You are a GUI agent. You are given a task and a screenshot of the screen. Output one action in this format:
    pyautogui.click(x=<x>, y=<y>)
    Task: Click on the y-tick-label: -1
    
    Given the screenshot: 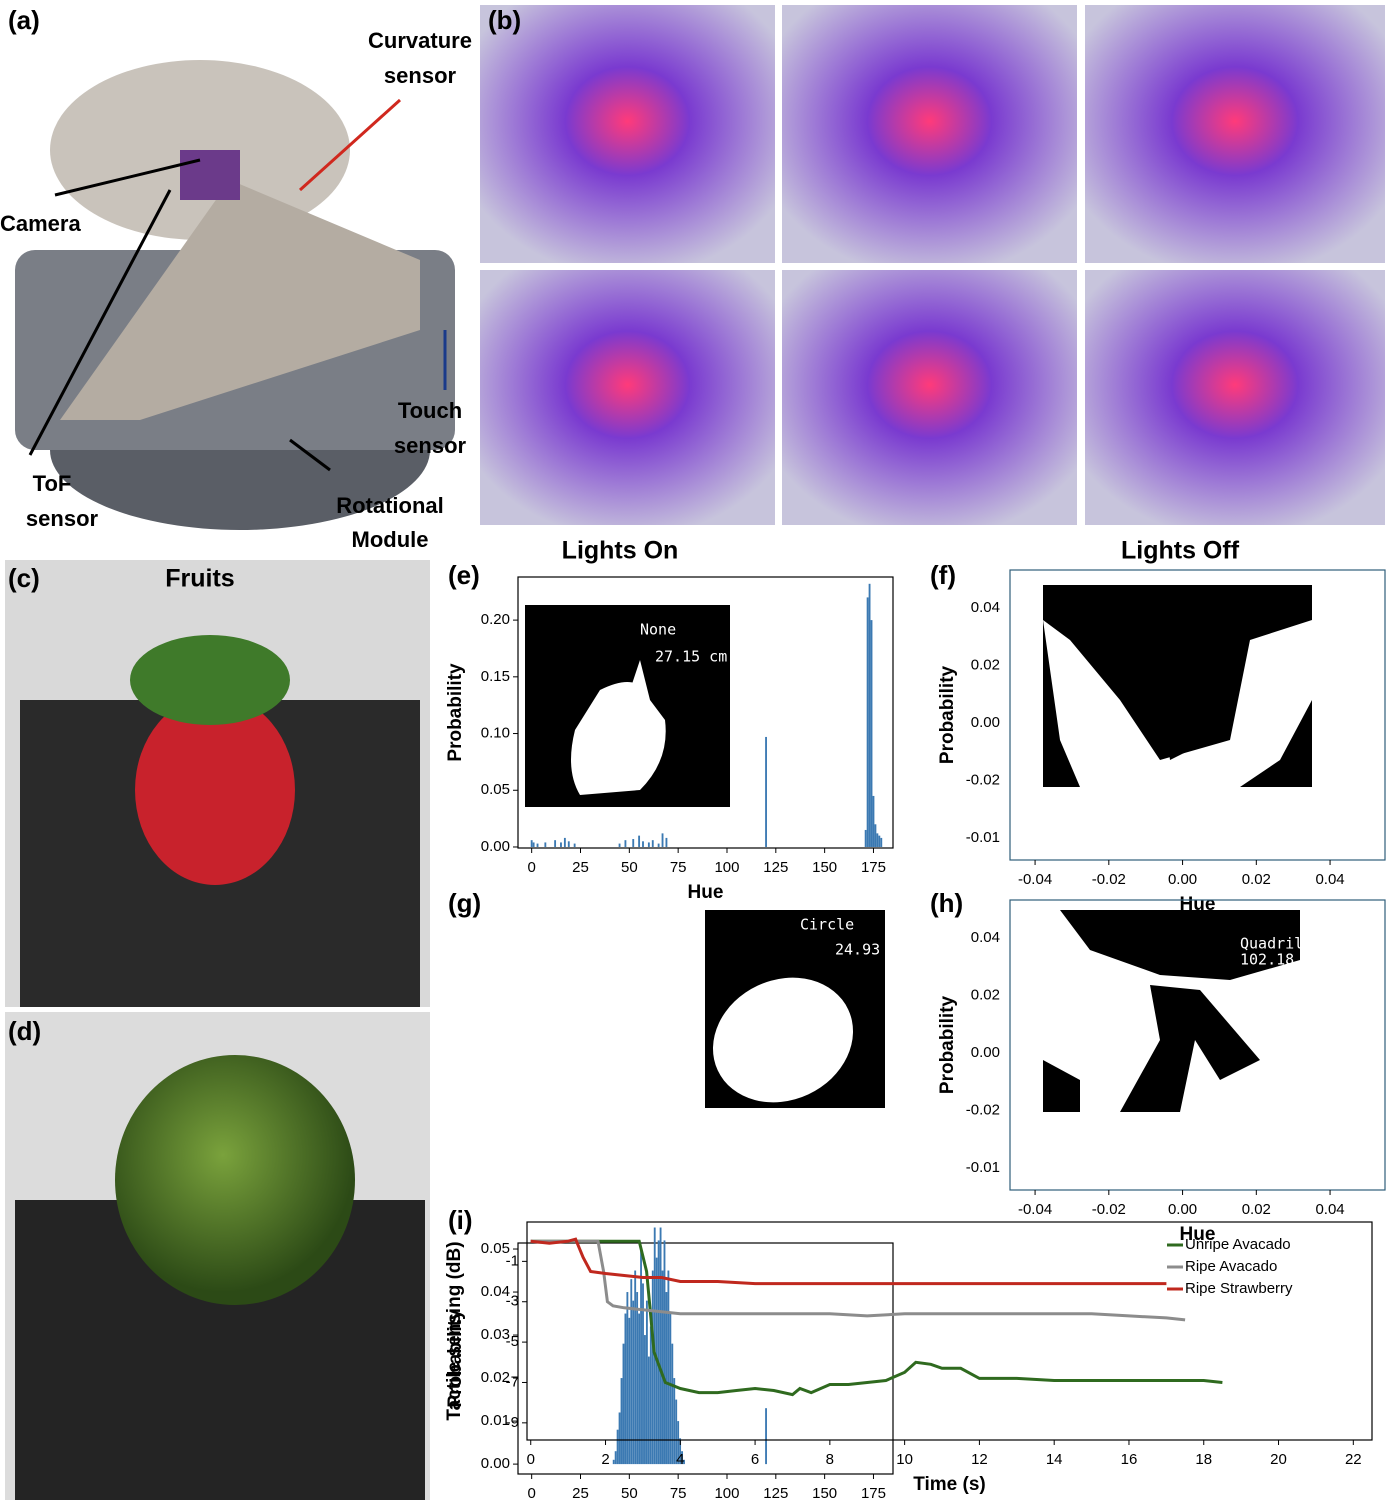 What is the action you would take?
    pyautogui.click(x=512, y=1260)
    